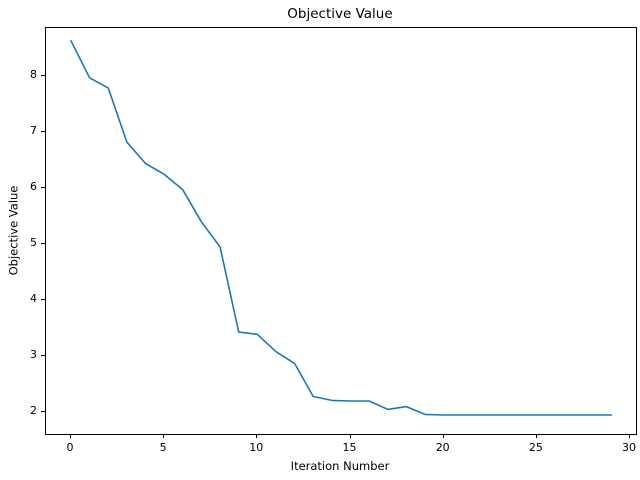  What do you see at coordinates (535, 447) in the screenshot?
I see `x-tick-label: 25` at bounding box center [535, 447].